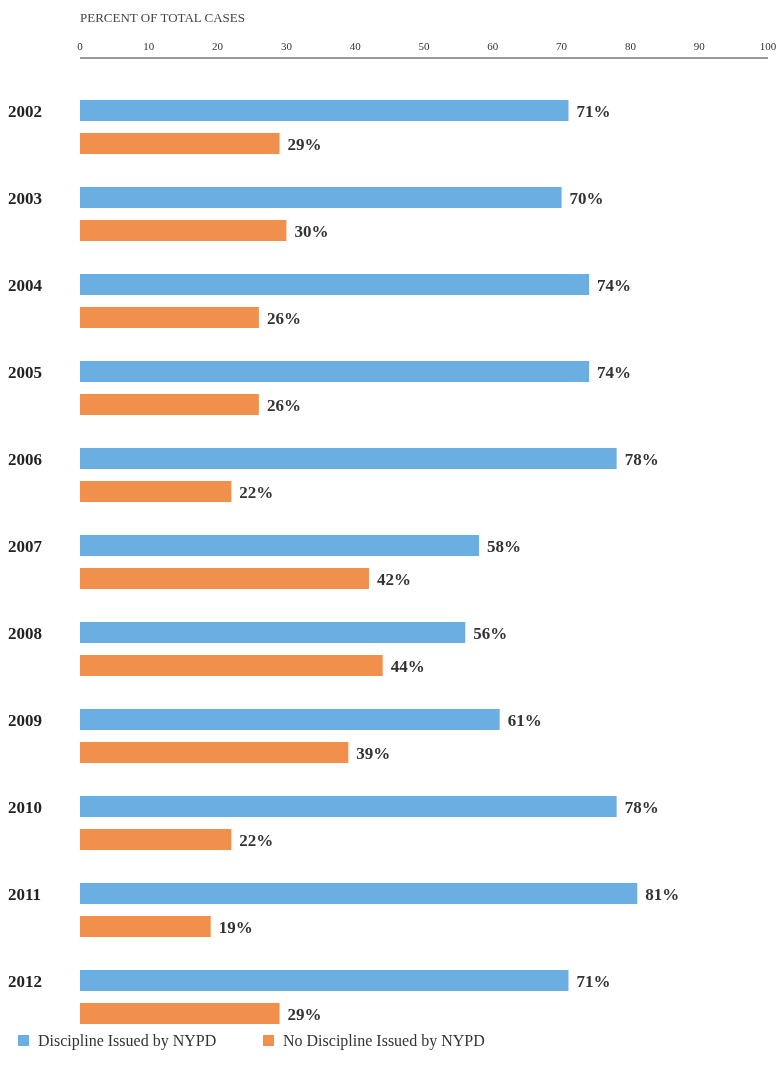  I want to click on y-tick-label: 2006, so click(25, 459).